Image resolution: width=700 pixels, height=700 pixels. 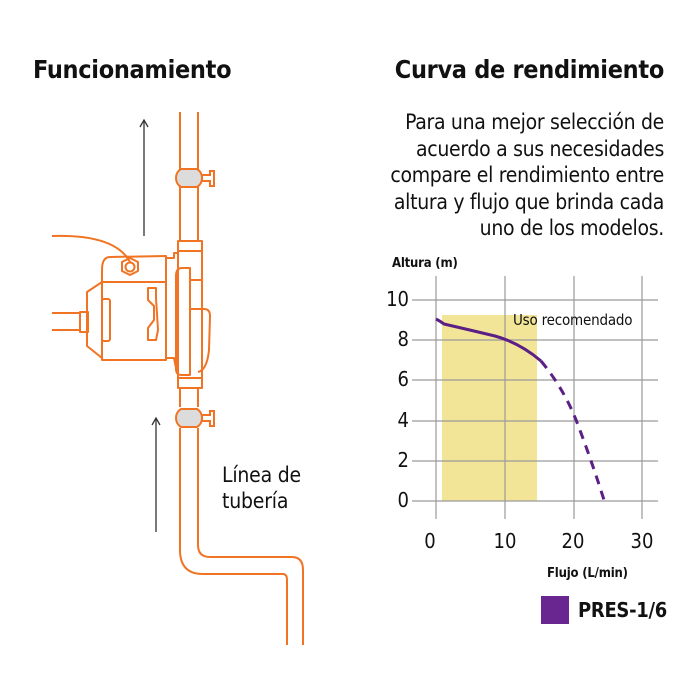 I want to click on y-axis-title: Altura (m), so click(x=425, y=263).